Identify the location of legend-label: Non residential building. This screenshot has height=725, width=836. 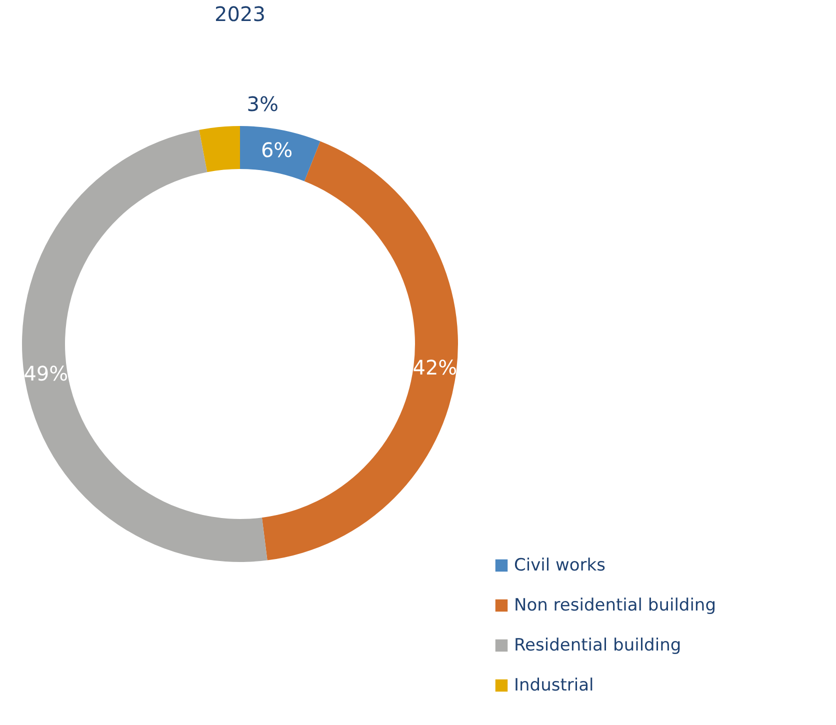
(615, 606).